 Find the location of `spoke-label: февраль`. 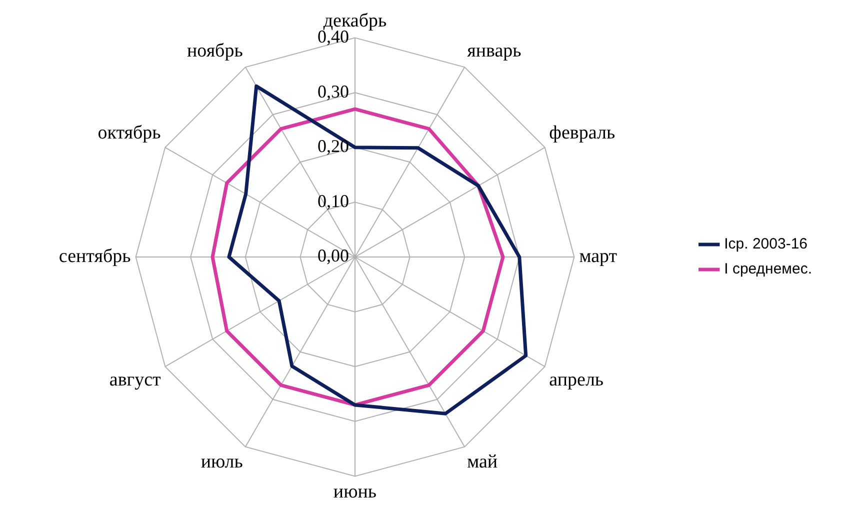

spoke-label: февраль is located at coordinates (582, 133).